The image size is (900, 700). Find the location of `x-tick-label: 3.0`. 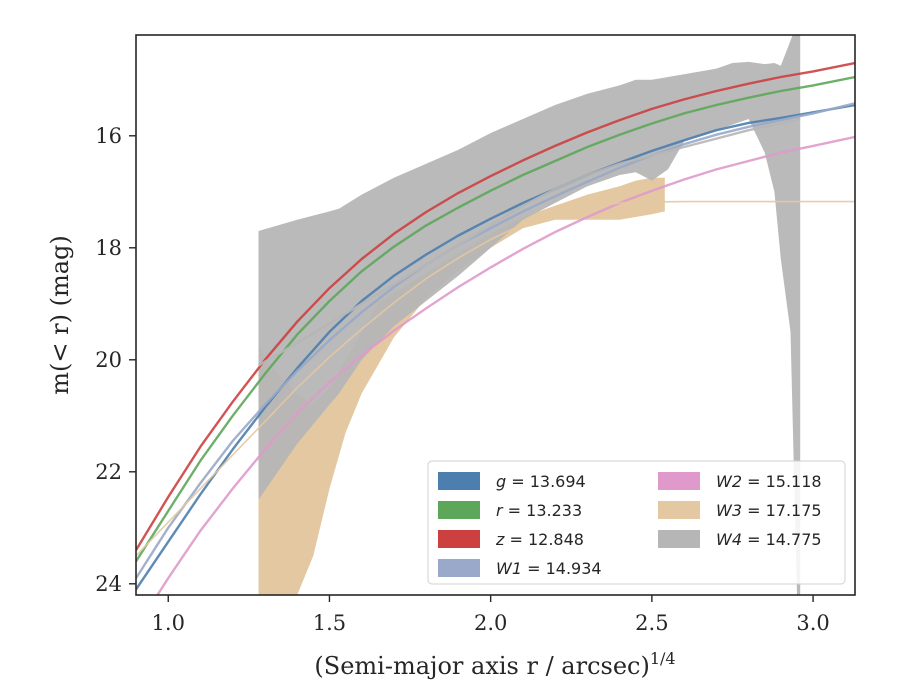

x-tick-label: 3.0 is located at coordinates (812, 623).